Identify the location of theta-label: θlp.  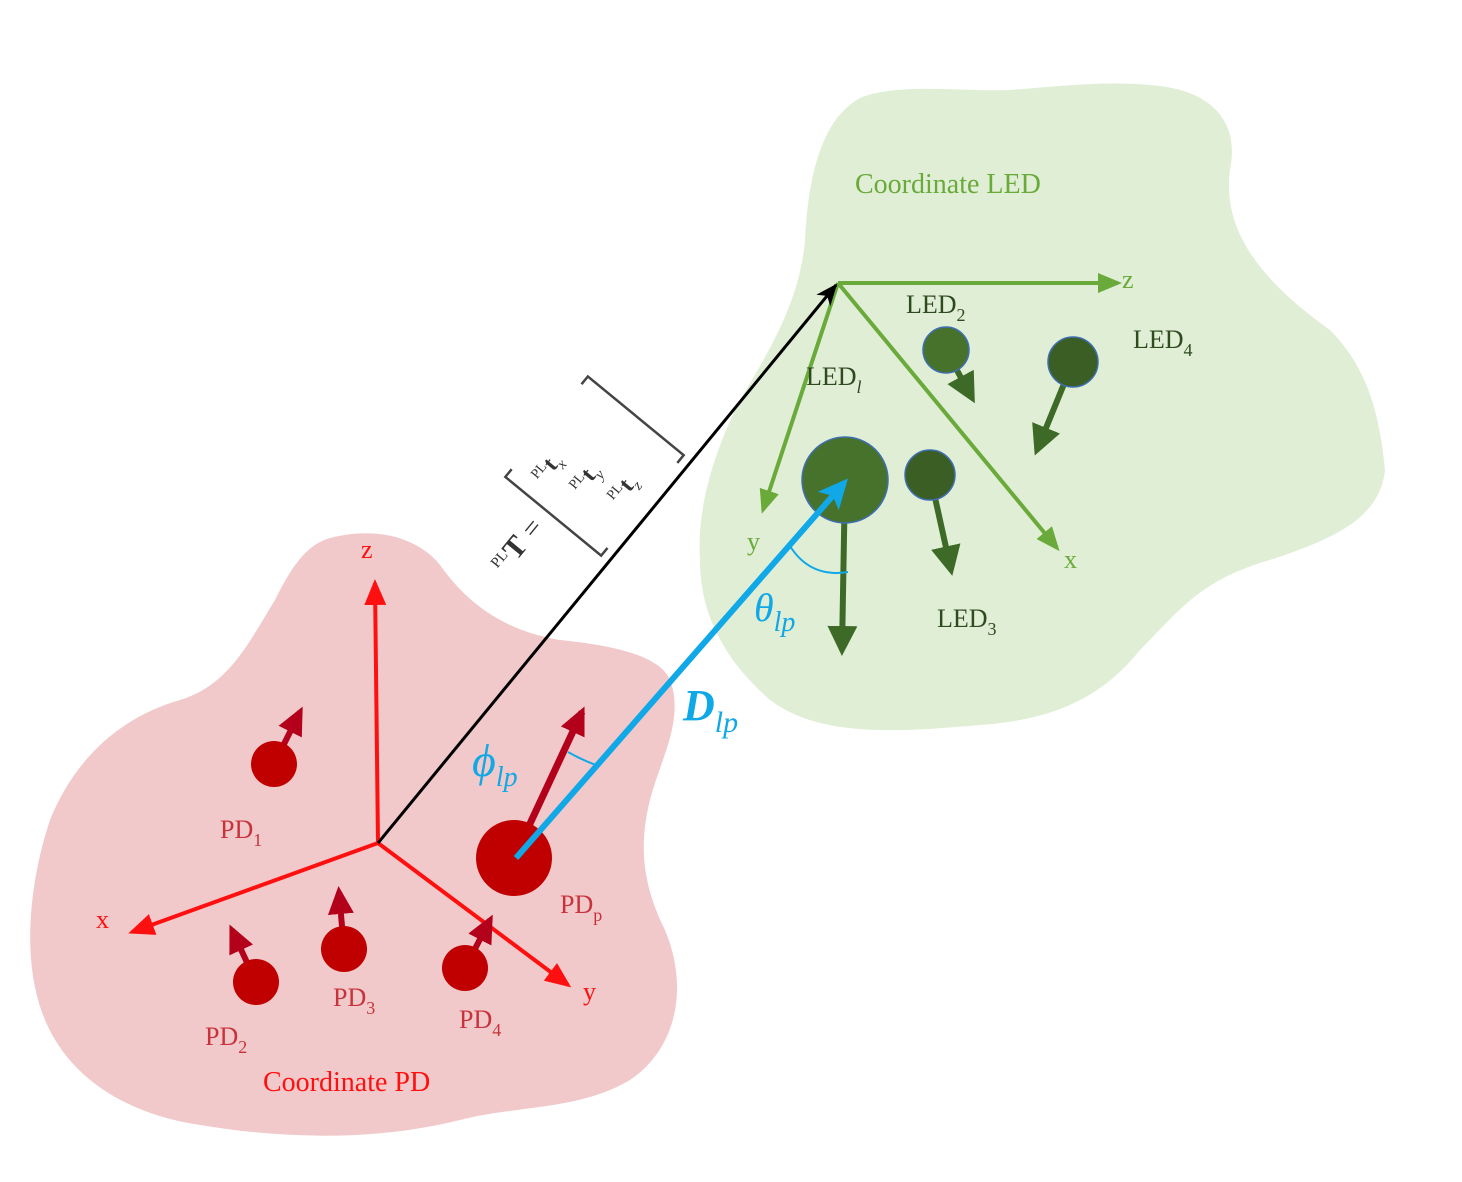
(774, 611).